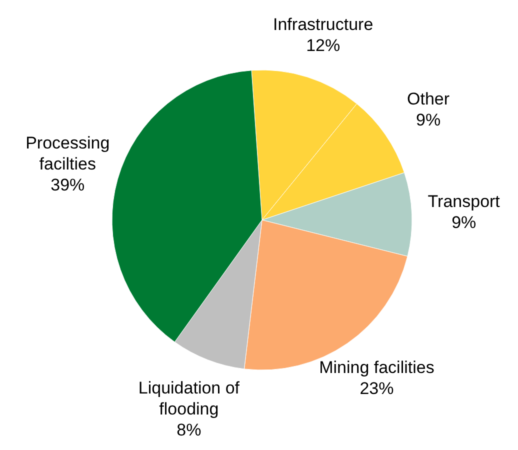 The image size is (518, 450). What do you see at coordinates (376, 368) in the screenshot?
I see `slice-label: Mining facilities` at bounding box center [376, 368].